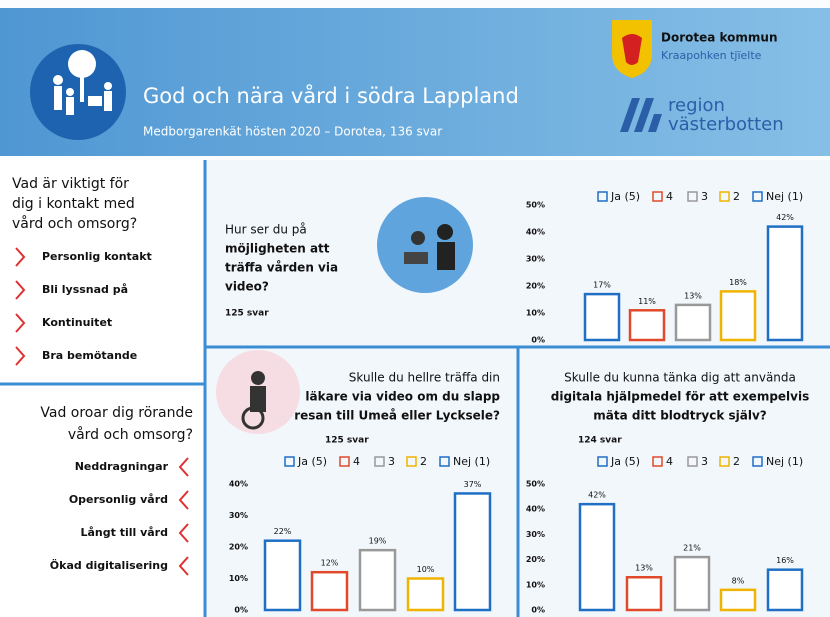 Image resolution: width=830 pixels, height=617 pixels. Describe the element at coordinates (331, 95) in the screenshot. I see `title: God och nära vård i södra Lappland` at that location.